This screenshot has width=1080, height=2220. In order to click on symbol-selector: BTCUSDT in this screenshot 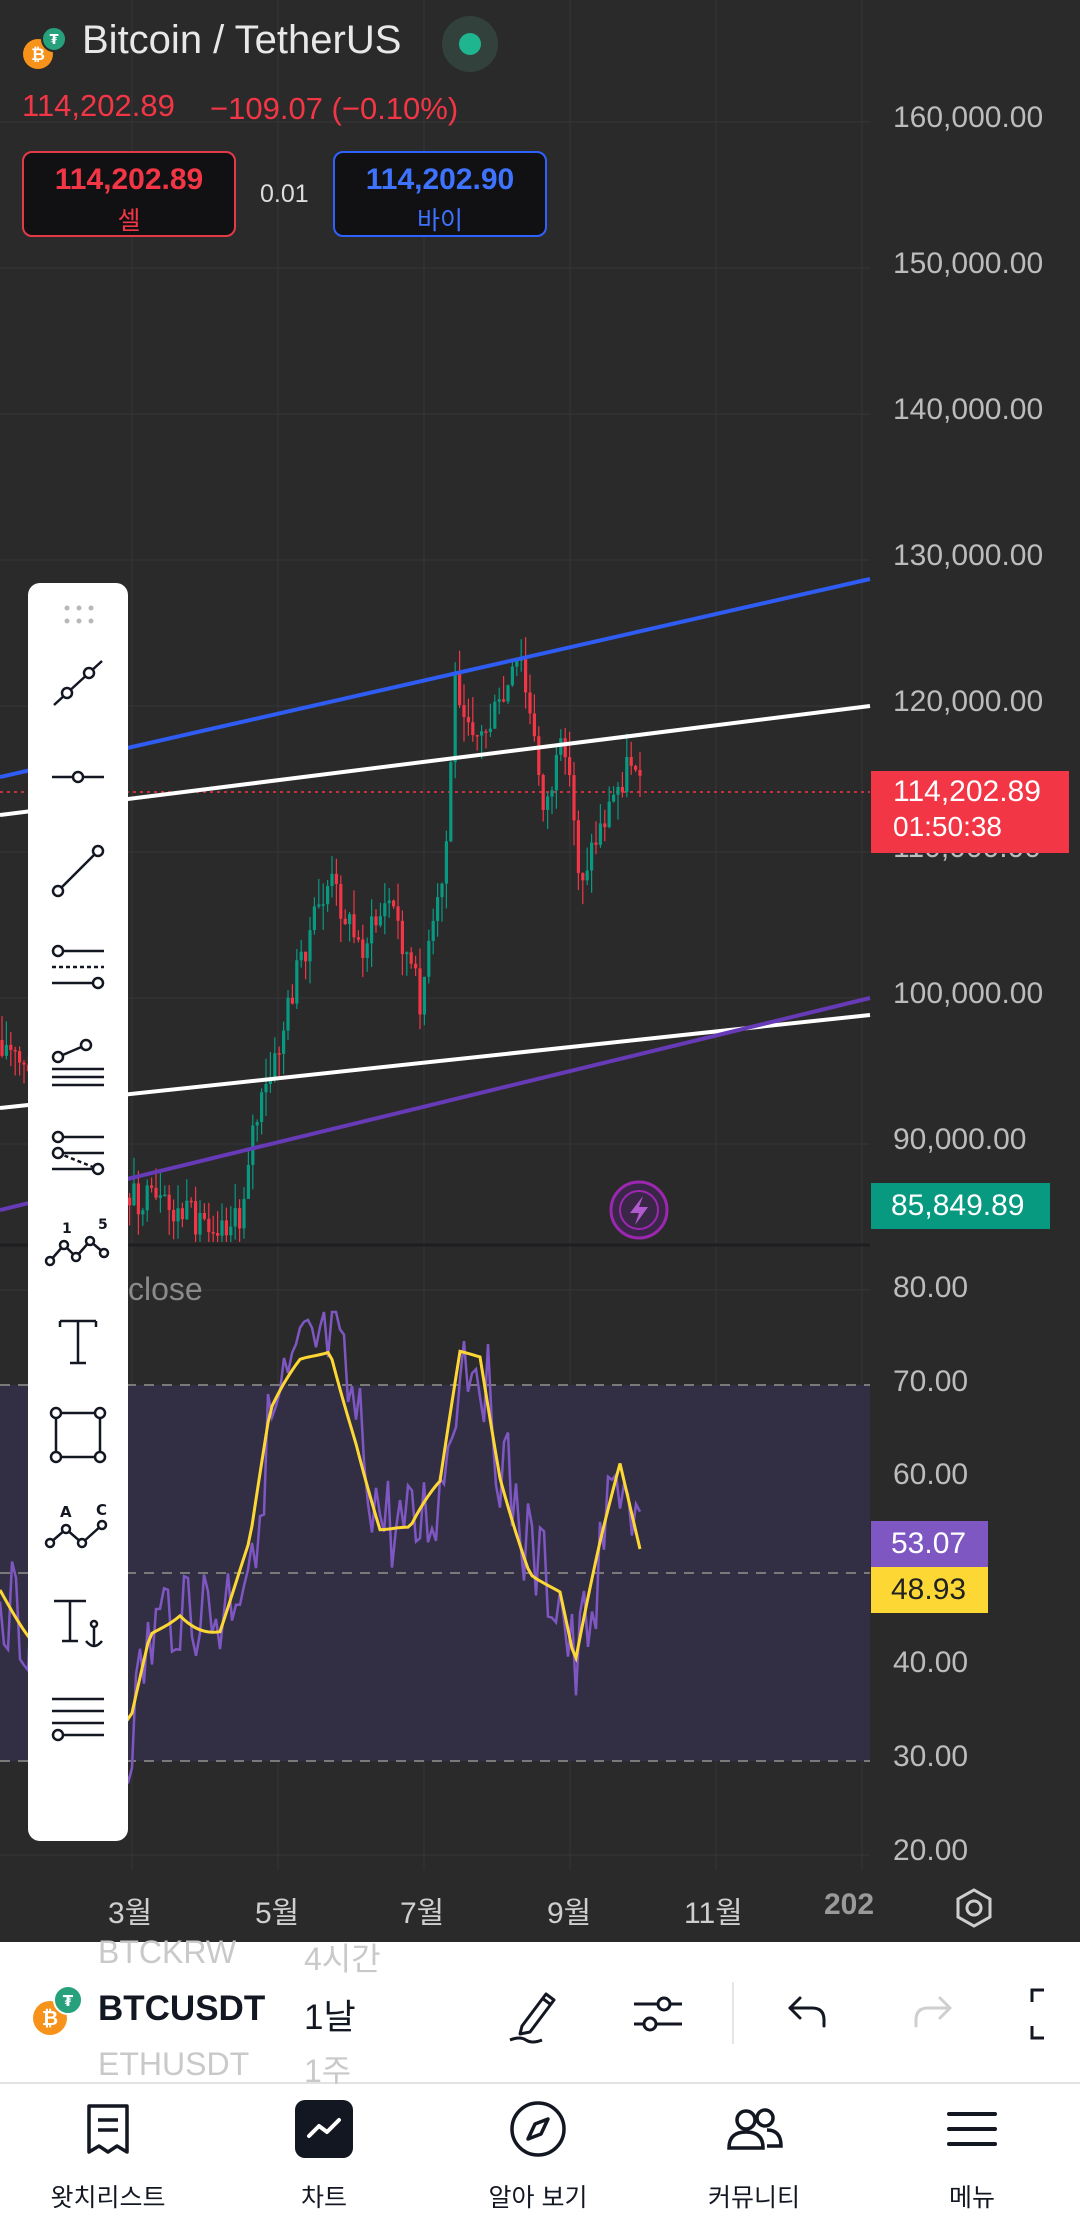, I will do `click(182, 2008)`.